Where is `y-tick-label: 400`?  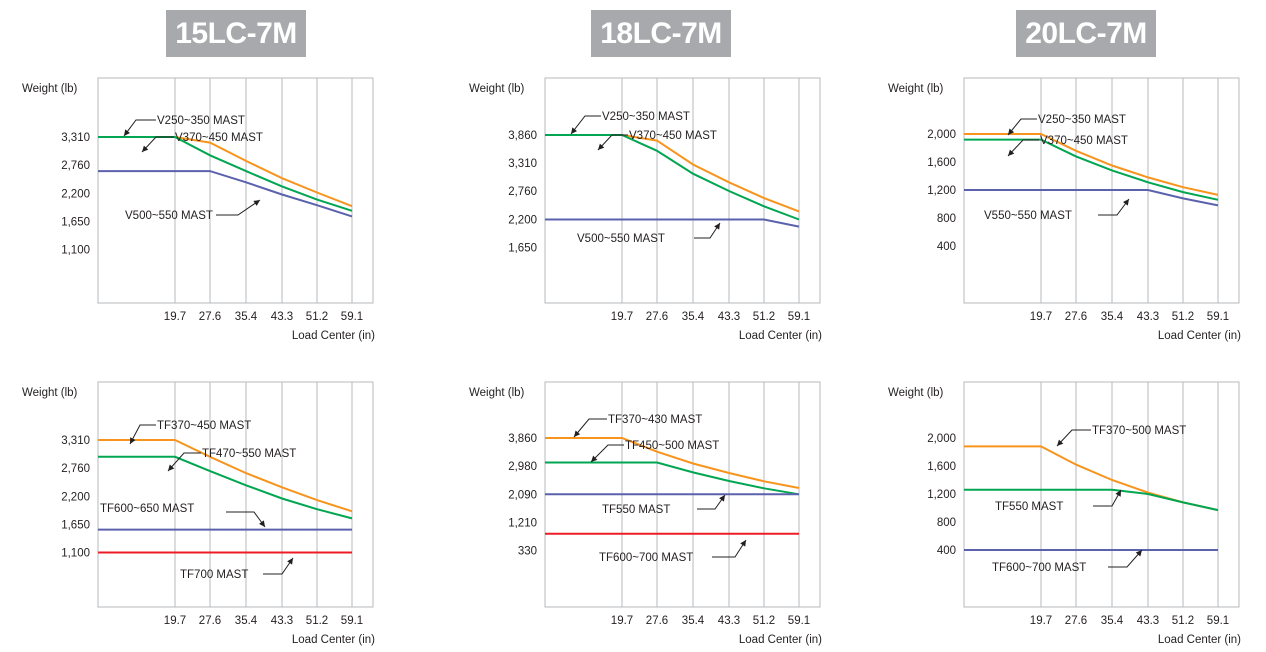
y-tick-label: 400 is located at coordinates (946, 247).